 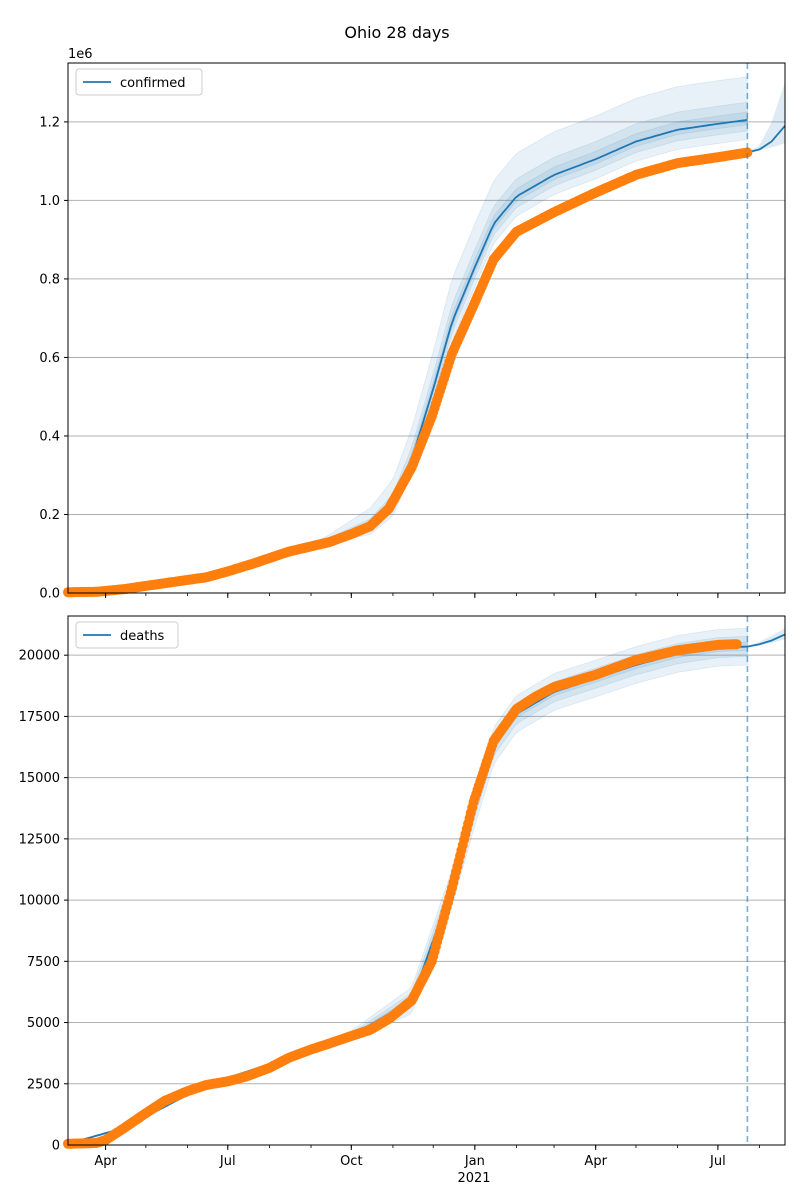 What do you see at coordinates (49, 515) in the screenshot?
I see `y-tick-label: 0.2` at bounding box center [49, 515].